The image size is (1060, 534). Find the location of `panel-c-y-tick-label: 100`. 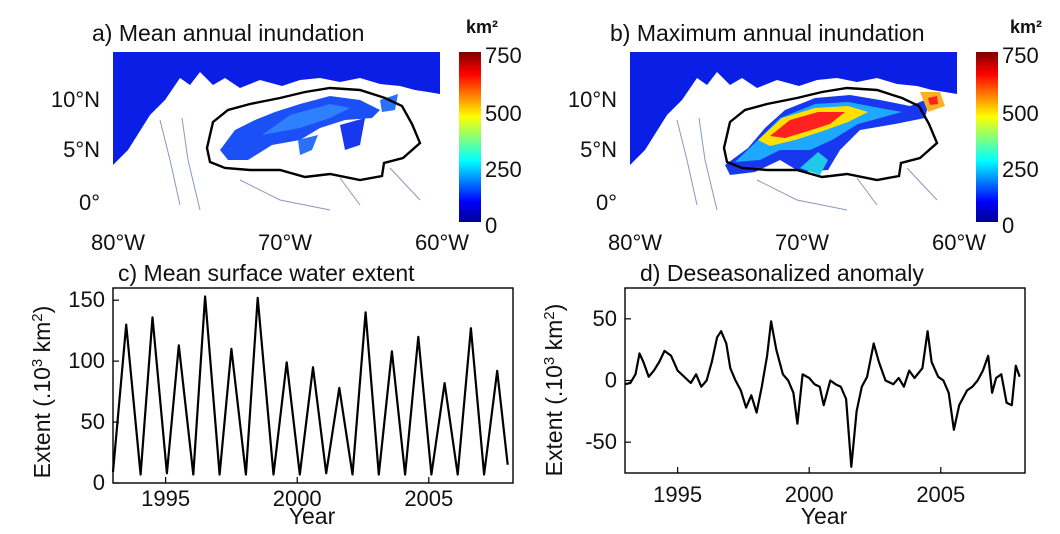

panel-c-y-tick-label: 100 is located at coordinates (86, 360).